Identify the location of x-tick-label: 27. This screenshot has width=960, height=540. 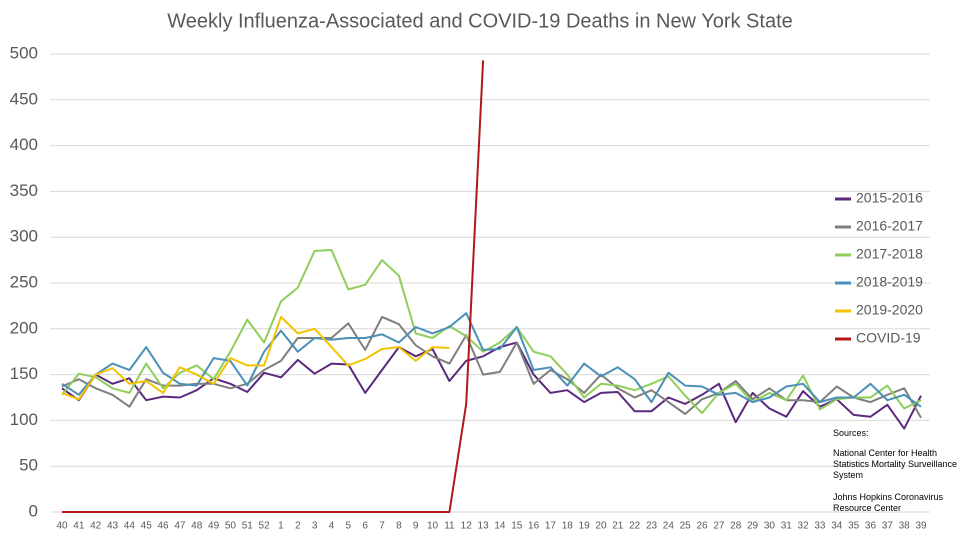
(719, 526).